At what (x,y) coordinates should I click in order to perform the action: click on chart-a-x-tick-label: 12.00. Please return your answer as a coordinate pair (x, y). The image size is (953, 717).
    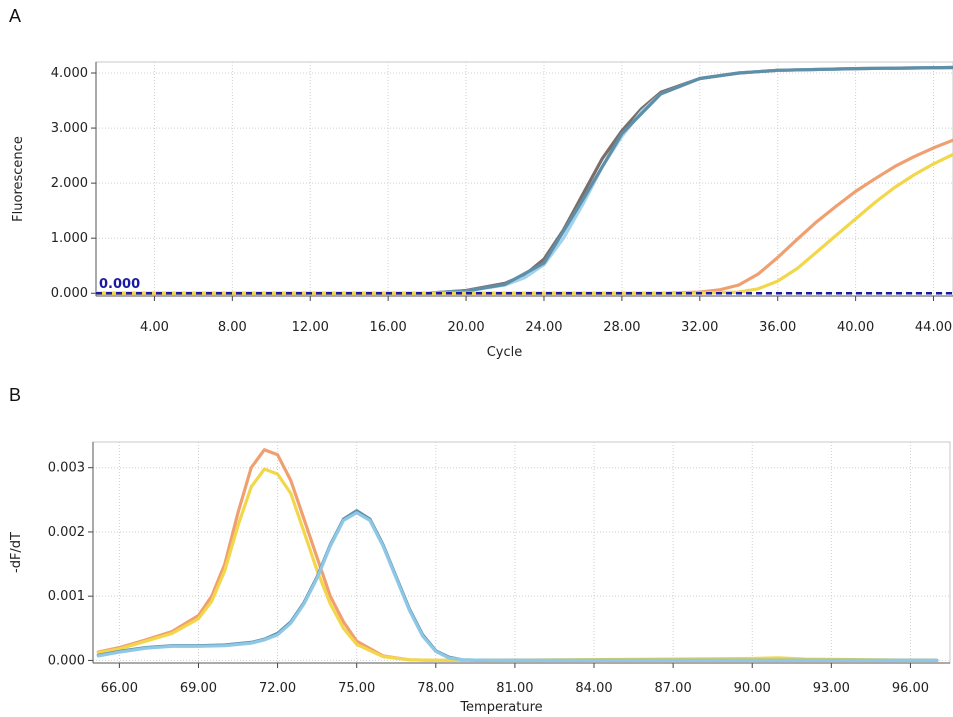
    Looking at the image, I should click on (310, 327).